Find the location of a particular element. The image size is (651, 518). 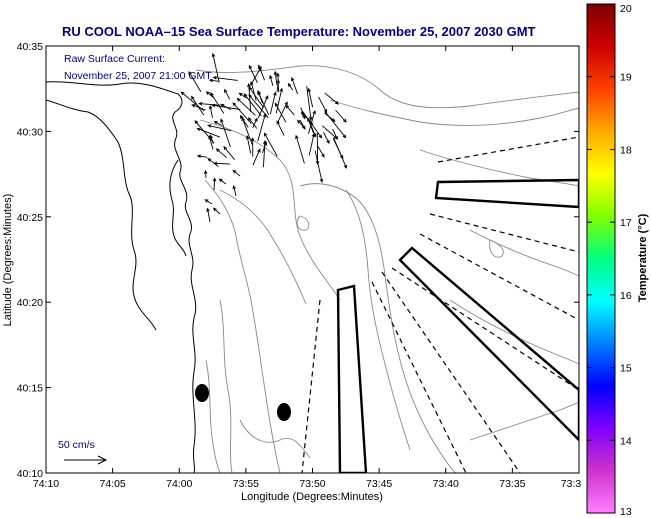

colorbar: 20 19 18 17 16 15 14 13 Temperature (°C) is located at coordinates (617, 260).